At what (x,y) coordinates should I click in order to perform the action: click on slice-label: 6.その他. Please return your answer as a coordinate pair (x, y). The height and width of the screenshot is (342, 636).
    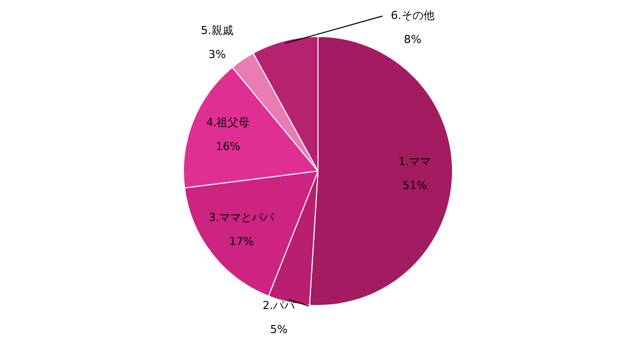
    Looking at the image, I should click on (412, 15).